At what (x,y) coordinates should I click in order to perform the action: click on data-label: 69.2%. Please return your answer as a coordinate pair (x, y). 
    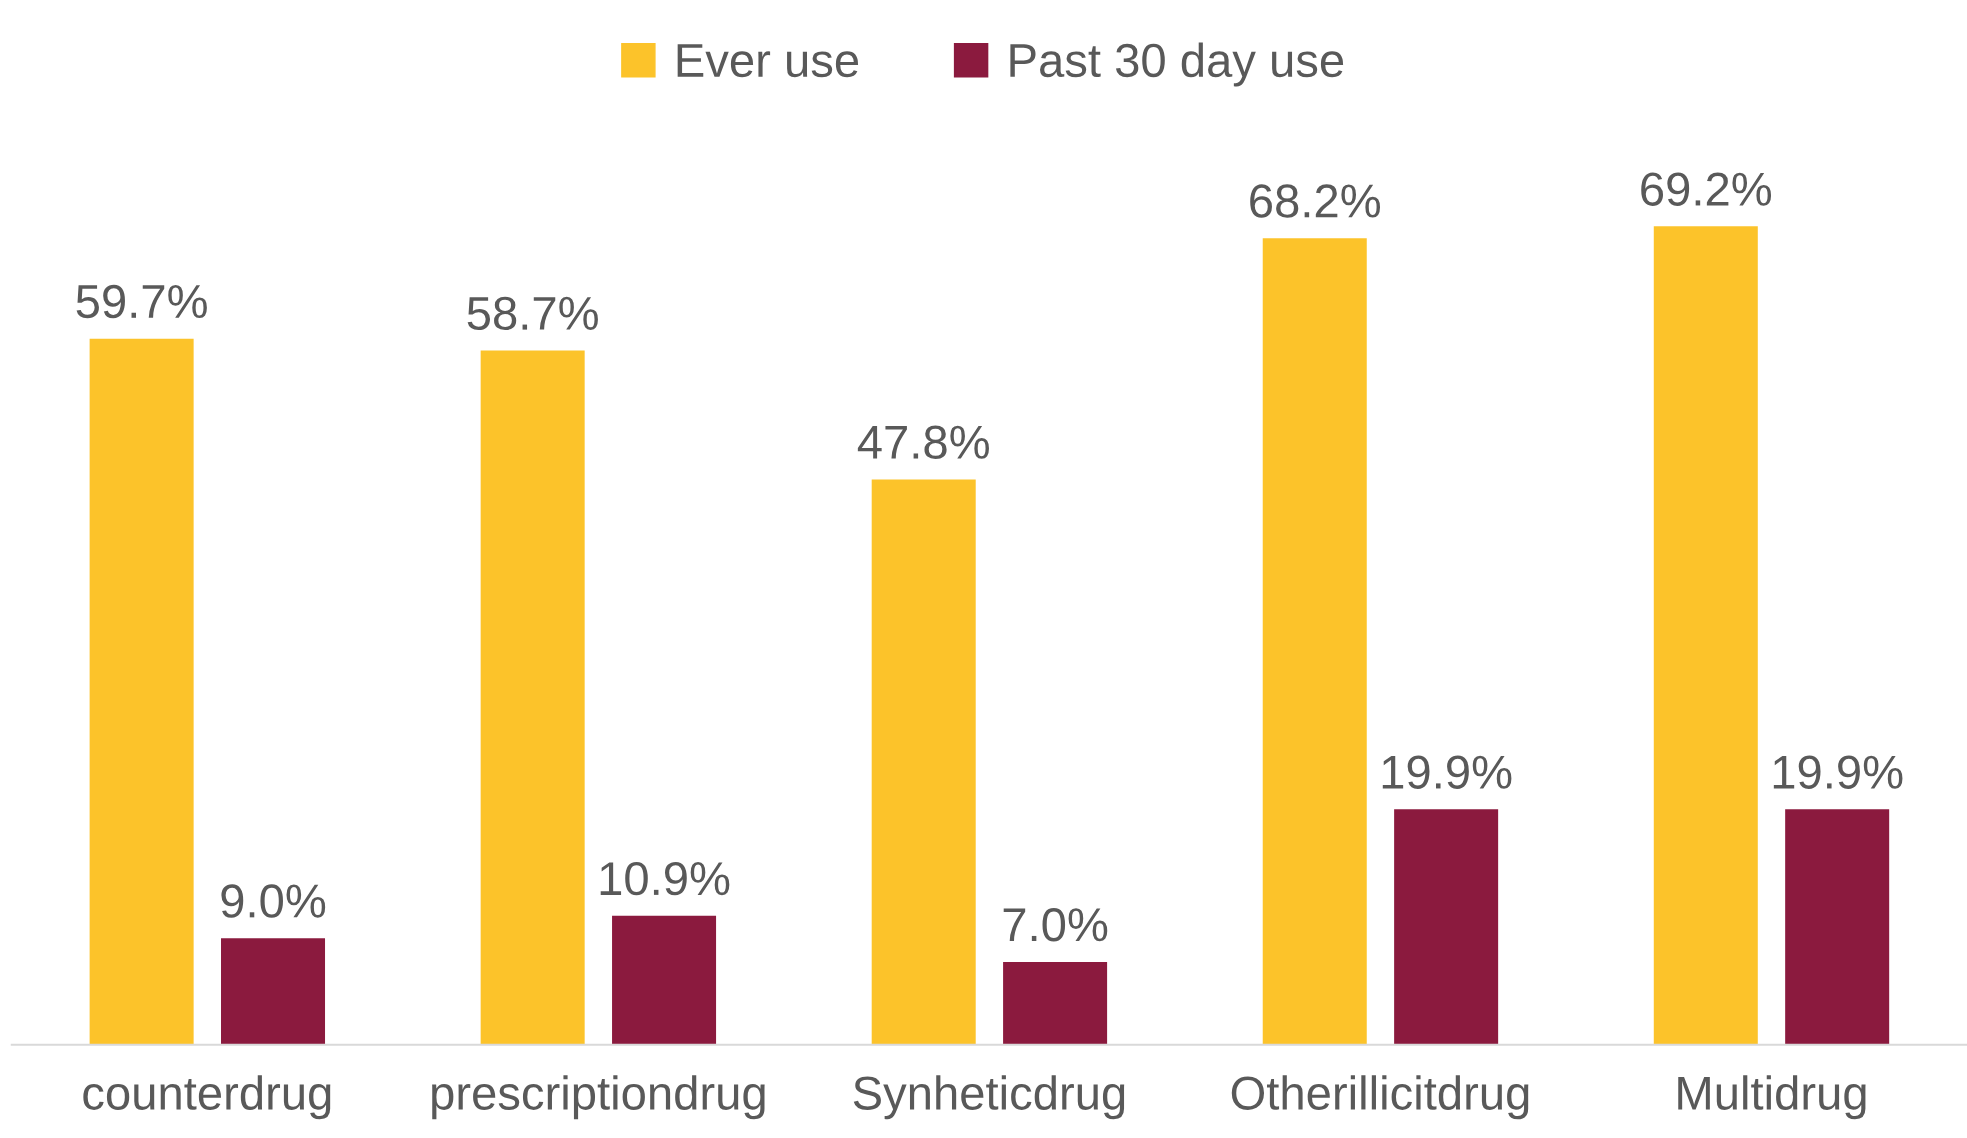
    Looking at the image, I should click on (1706, 189).